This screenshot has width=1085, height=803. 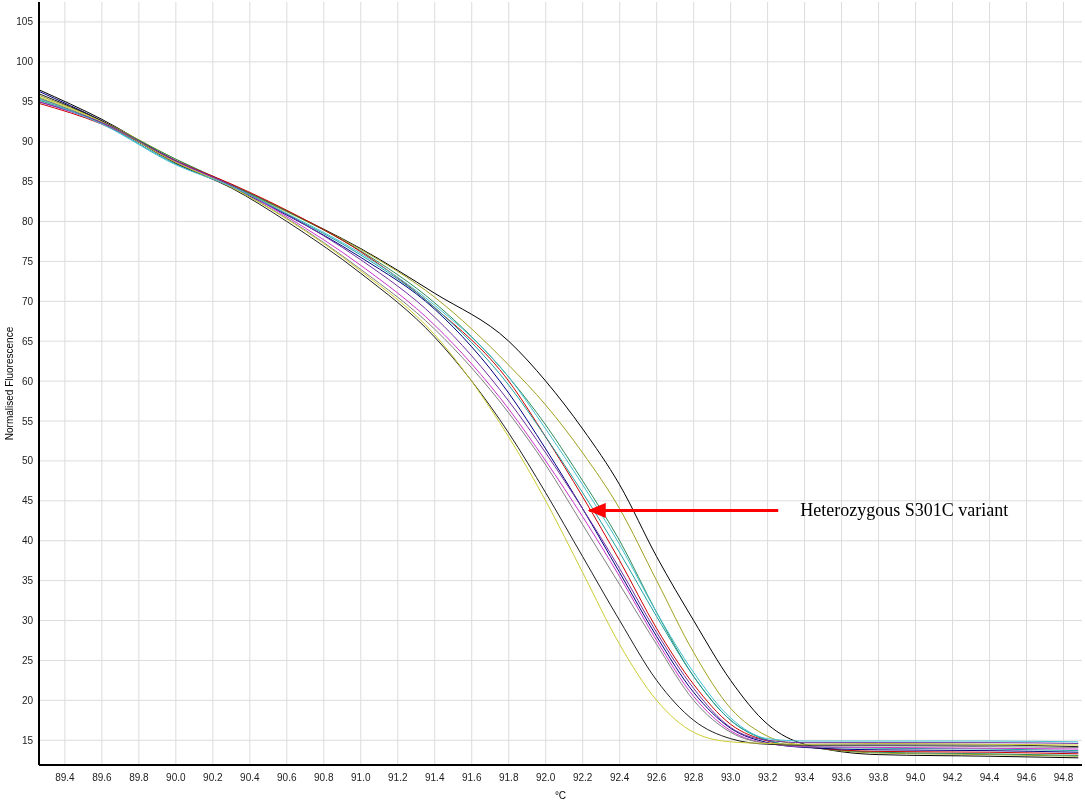 What do you see at coordinates (27, 740) in the screenshot?
I see `y-tick-label: 15` at bounding box center [27, 740].